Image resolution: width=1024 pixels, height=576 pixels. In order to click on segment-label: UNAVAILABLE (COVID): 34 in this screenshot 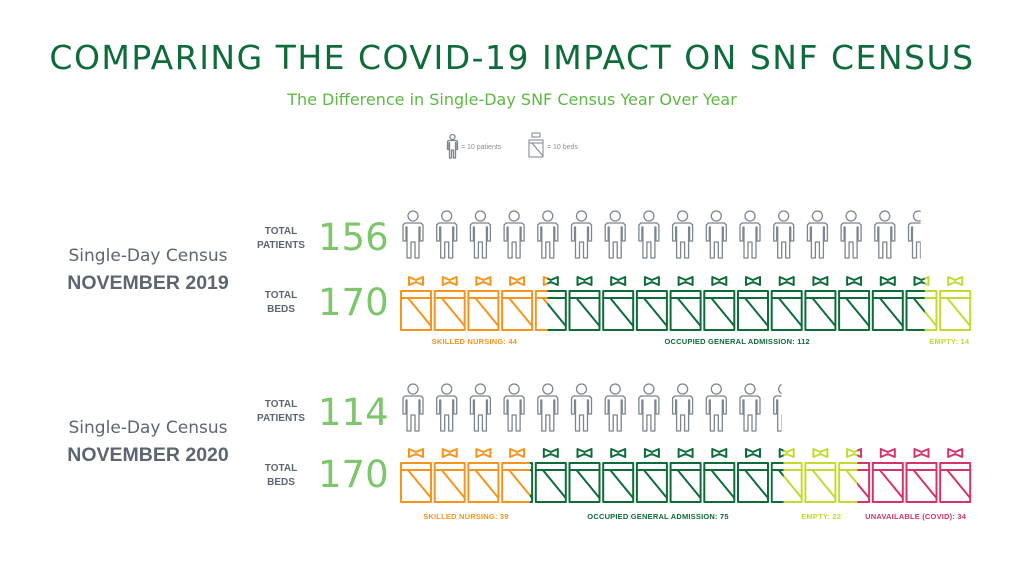, I will do `click(916, 516)`.